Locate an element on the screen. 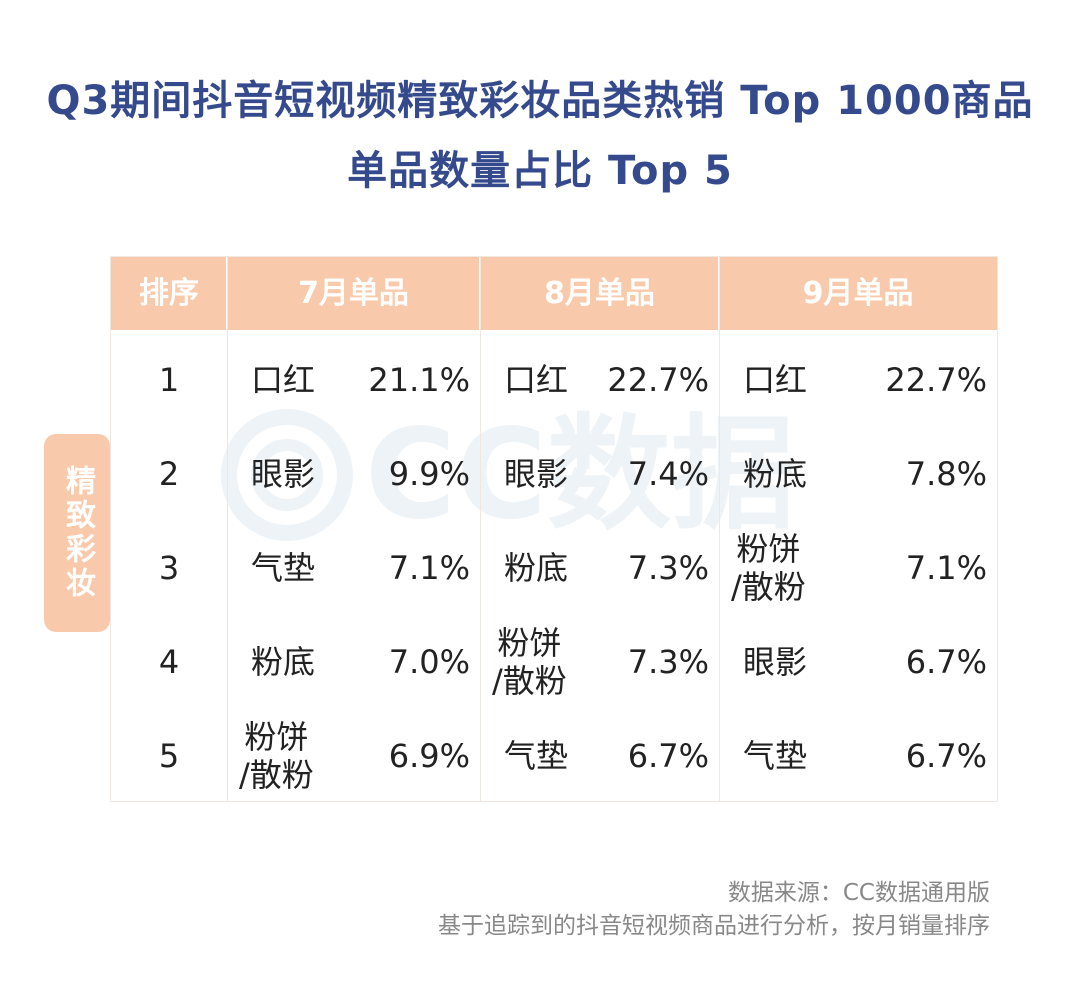  table-header: 排序 7月单品 8月单品 9月单品 is located at coordinates (554, 293).